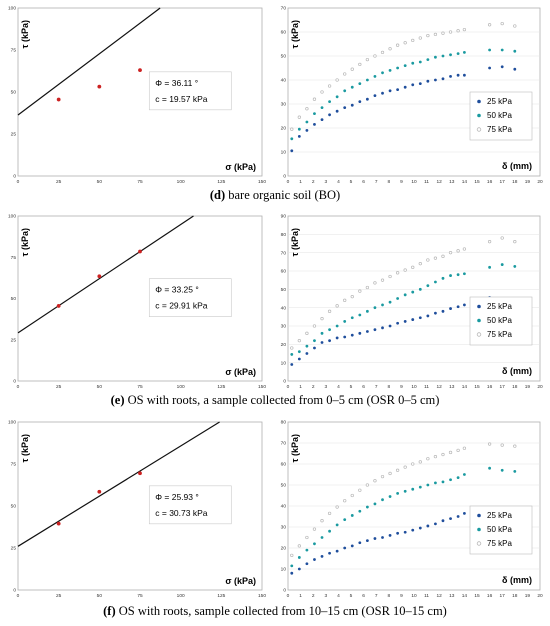 Image resolution: width=550 pixels, height=626 pixels. Describe the element at coordinates (181, 513) in the screenshot. I see `mc2-annotation-c: c = 30.73 kPa` at that location.